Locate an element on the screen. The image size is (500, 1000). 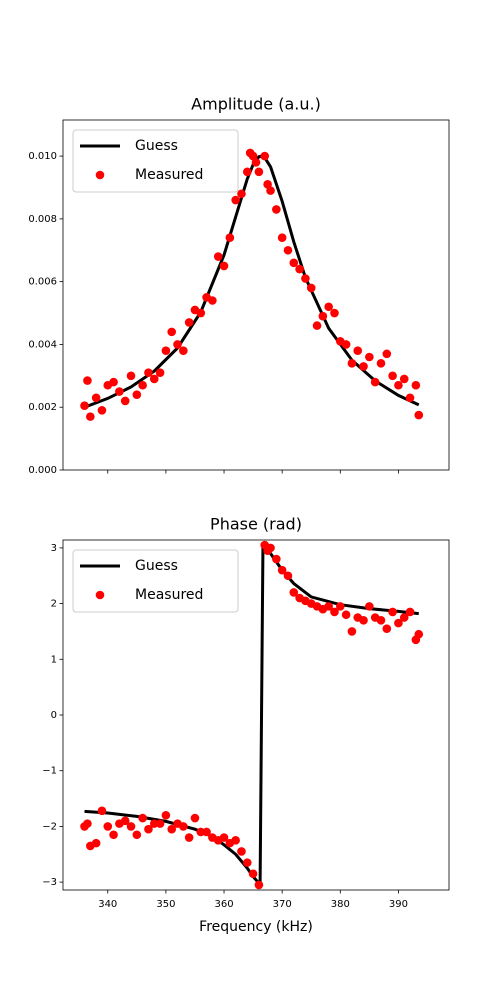
y-tick-label: 0.006 is located at coordinates (42, 282).